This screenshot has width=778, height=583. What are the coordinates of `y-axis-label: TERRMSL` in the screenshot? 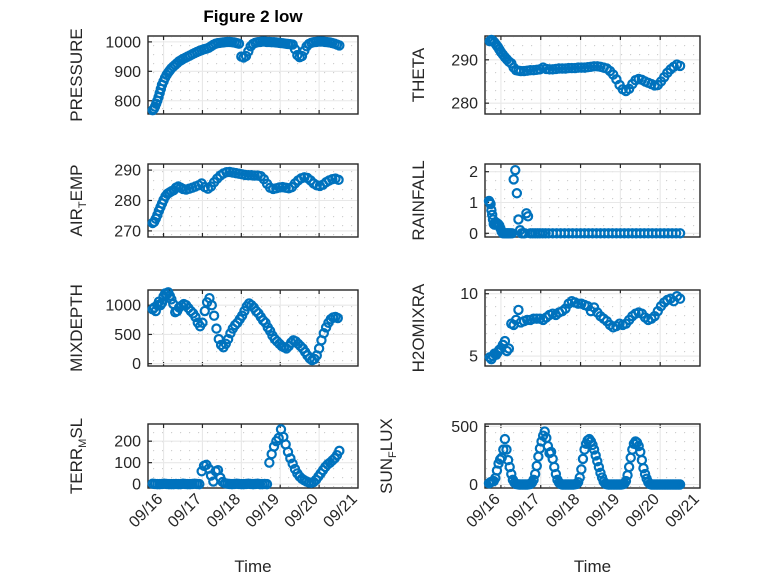 It's located at (78, 456).